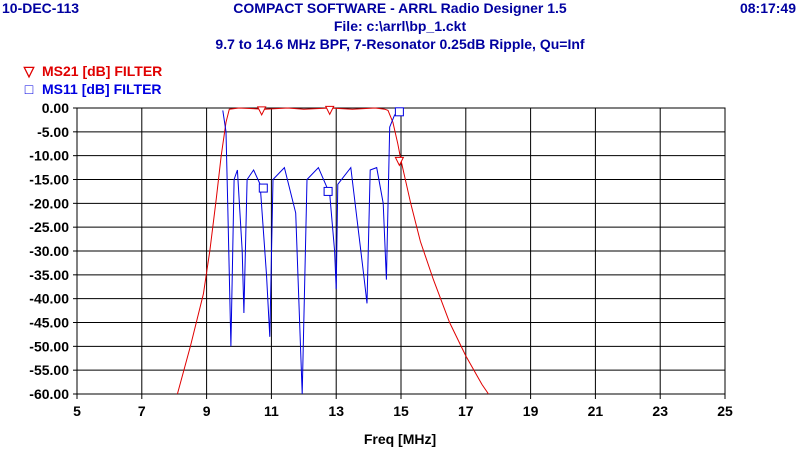 This screenshot has height=460, width=800. Describe the element at coordinates (49, 180) in the screenshot. I see `y-tick-label: -15.00` at that location.